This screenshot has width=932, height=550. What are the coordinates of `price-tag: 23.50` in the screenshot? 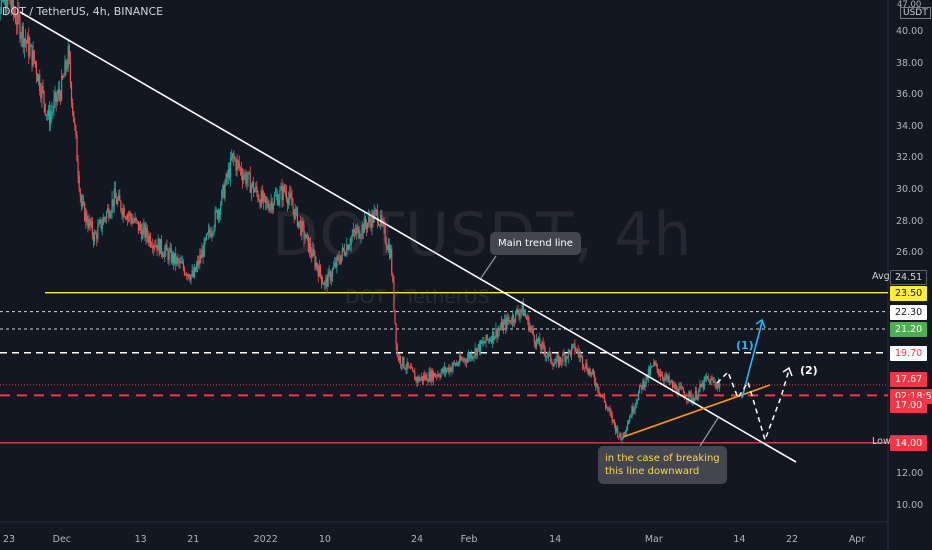 It's located at (909, 293).